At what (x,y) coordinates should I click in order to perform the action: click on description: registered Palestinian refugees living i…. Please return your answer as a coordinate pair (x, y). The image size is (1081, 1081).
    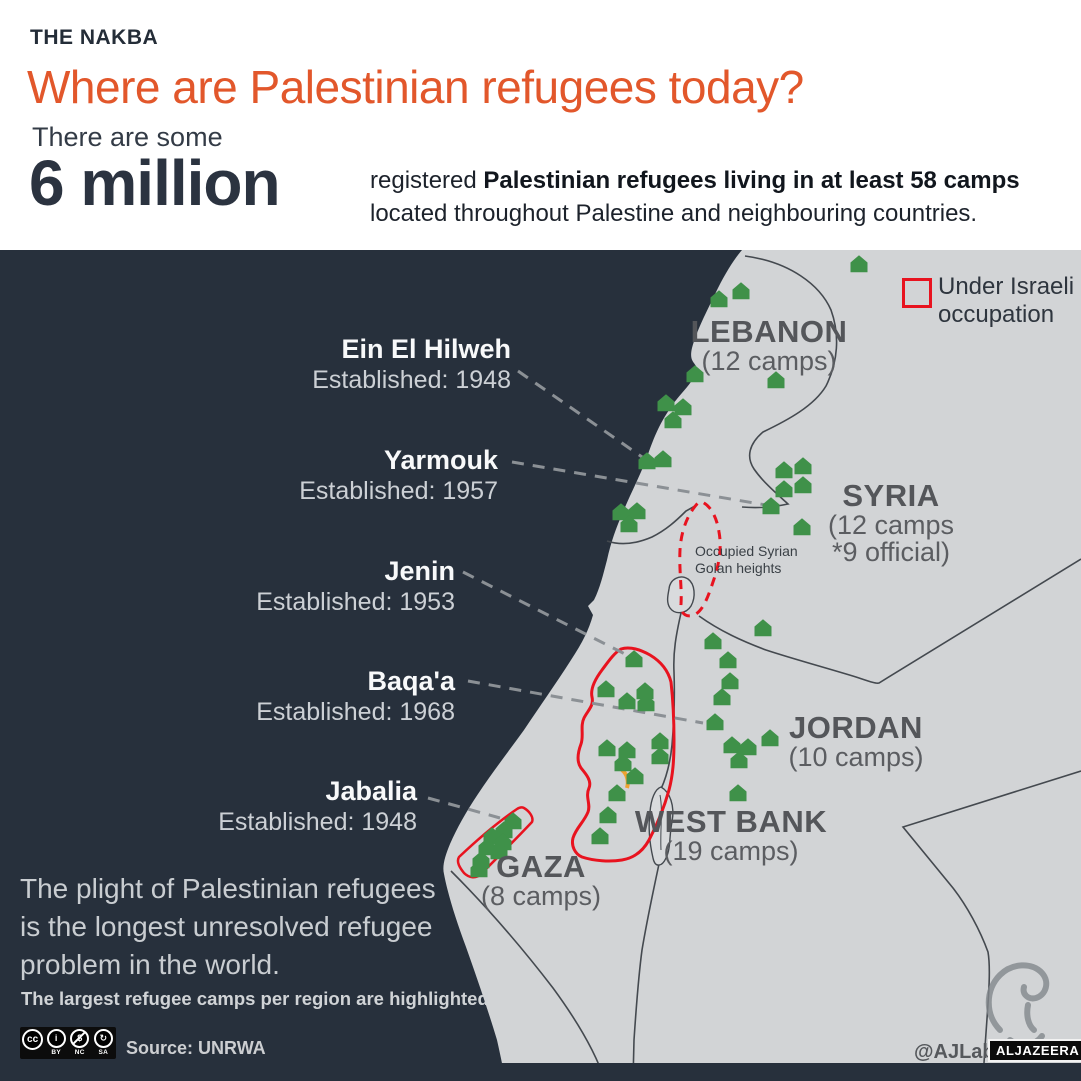
    Looking at the image, I should click on (720, 197).